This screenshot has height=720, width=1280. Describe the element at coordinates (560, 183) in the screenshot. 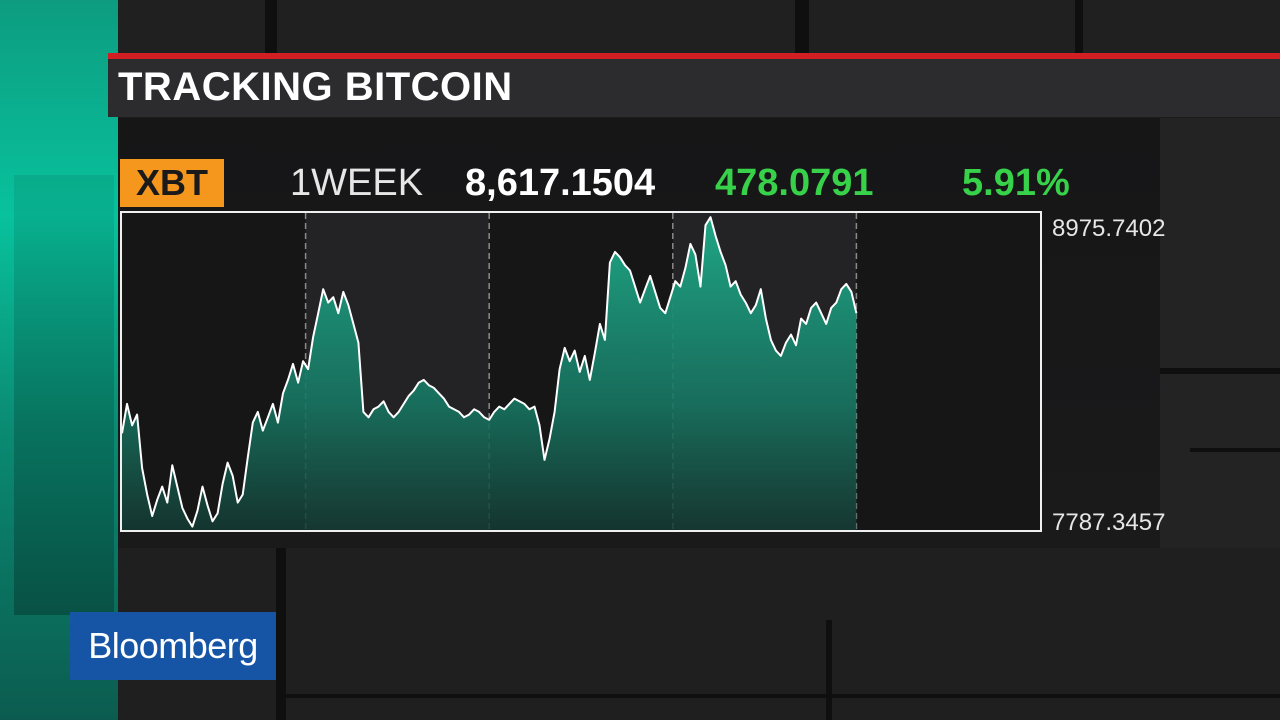

I see `price-value: 8,617.1504` at that location.